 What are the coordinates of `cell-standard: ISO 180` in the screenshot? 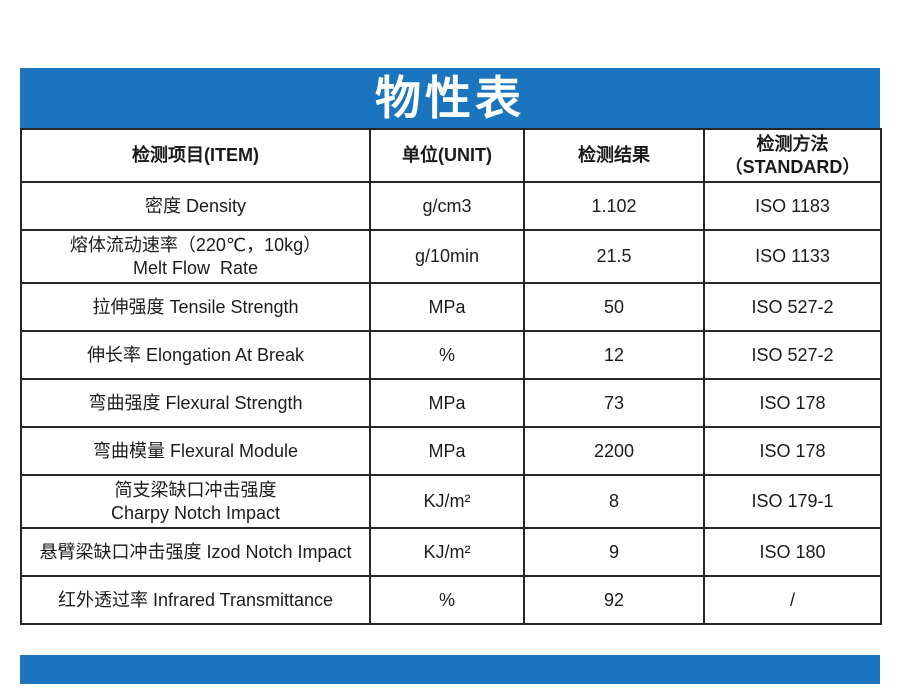 It's located at (792, 552).